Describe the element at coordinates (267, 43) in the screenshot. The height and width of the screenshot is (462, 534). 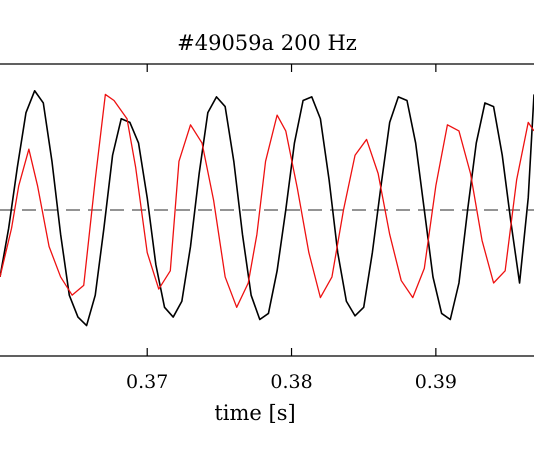
I see `chart-title: #49059a 200 Hz` at that location.